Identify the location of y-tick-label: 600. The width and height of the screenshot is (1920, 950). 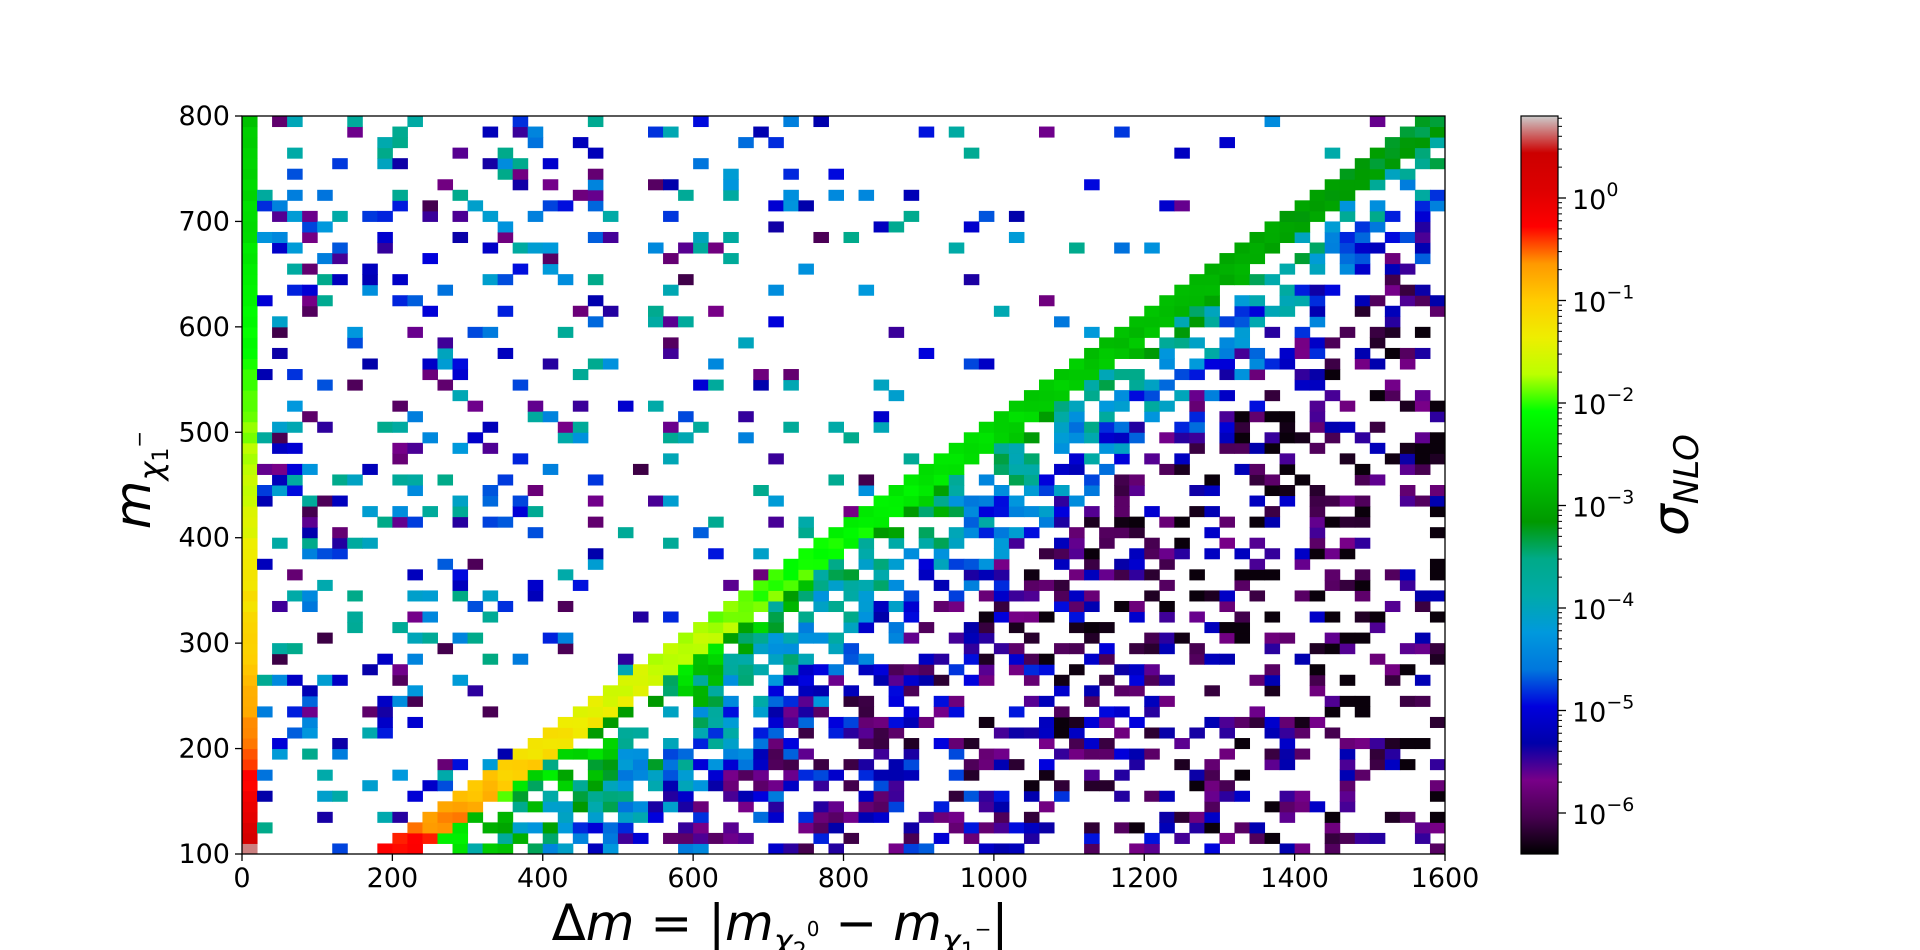
(204, 327).